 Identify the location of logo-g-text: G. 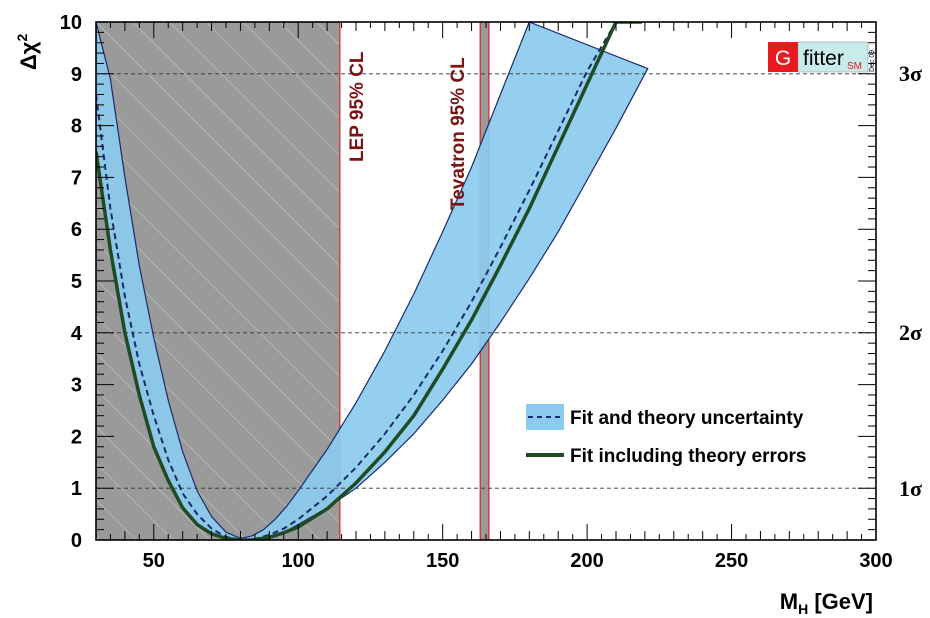
(783, 58).